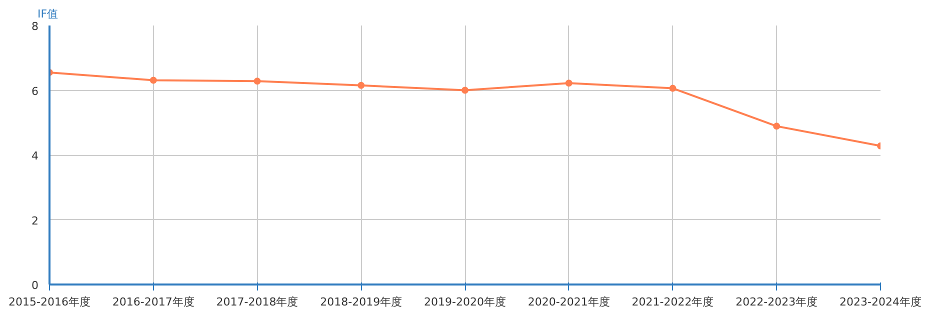 This screenshot has width=937, height=326. I want to click on y-axis-title: IF值, so click(48, 14).